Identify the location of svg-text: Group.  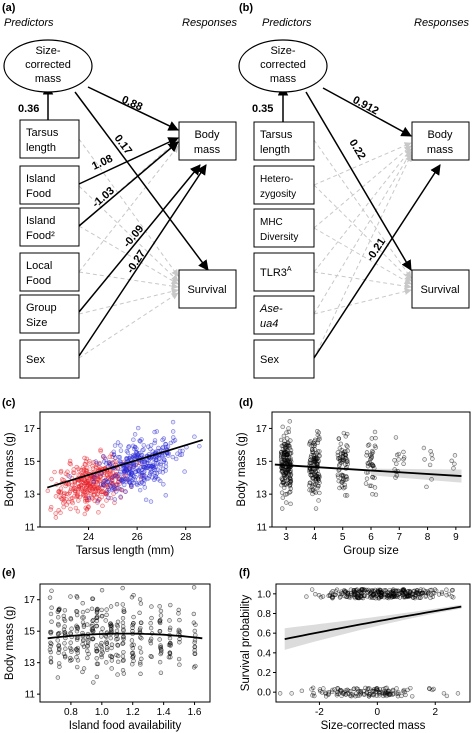
(41, 308).